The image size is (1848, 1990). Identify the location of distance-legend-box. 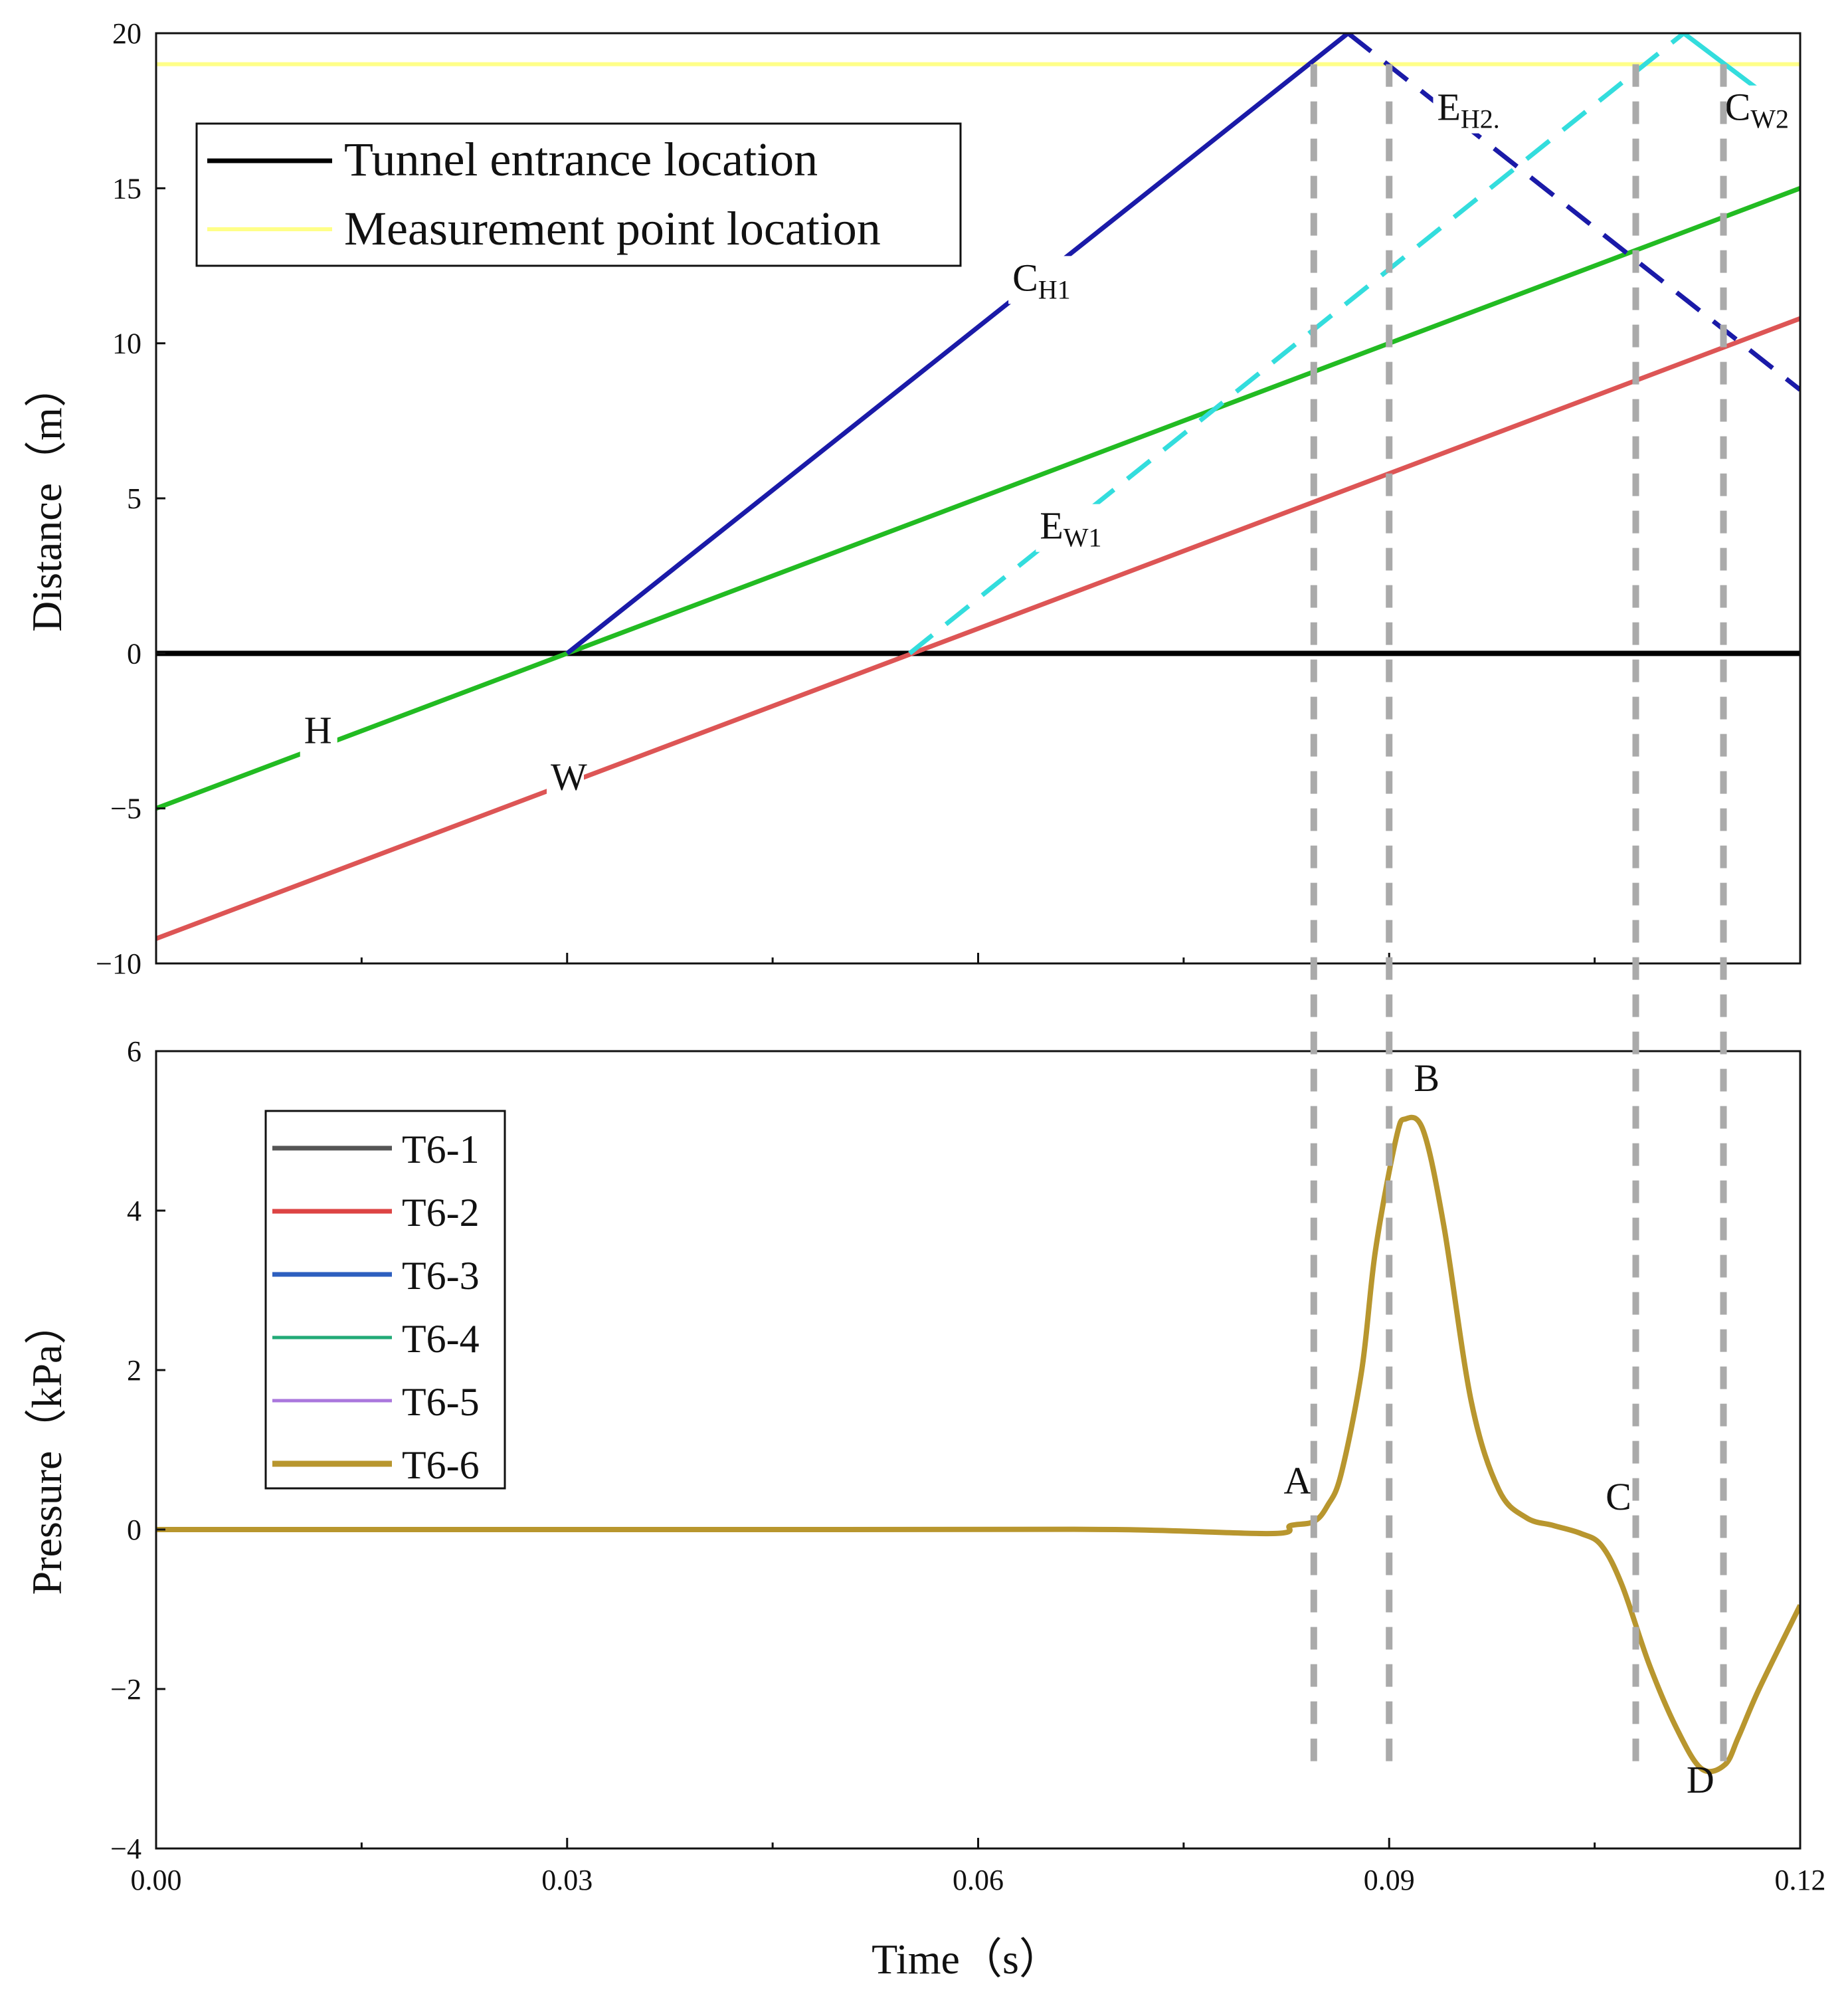
(578, 194).